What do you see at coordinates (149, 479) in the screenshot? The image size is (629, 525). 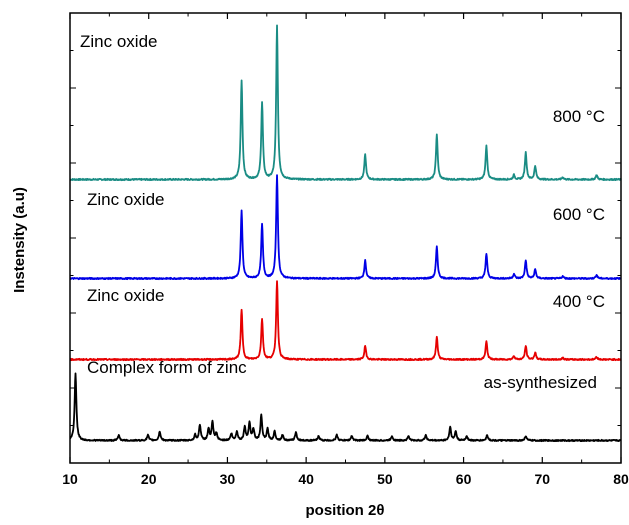 I see `x-tick-label: 20` at bounding box center [149, 479].